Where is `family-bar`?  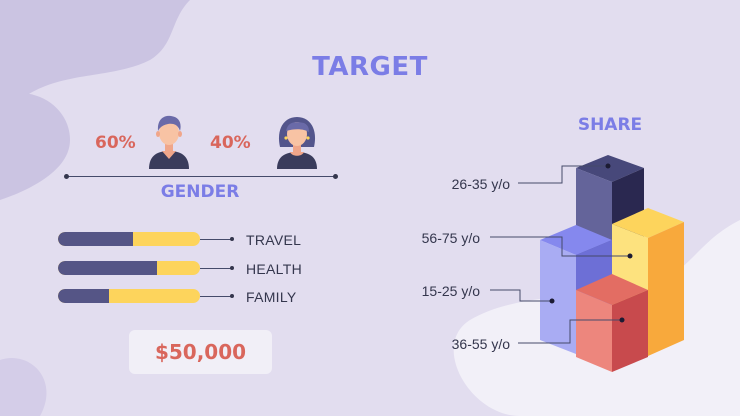
family-bar is located at coordinates (129, 296).